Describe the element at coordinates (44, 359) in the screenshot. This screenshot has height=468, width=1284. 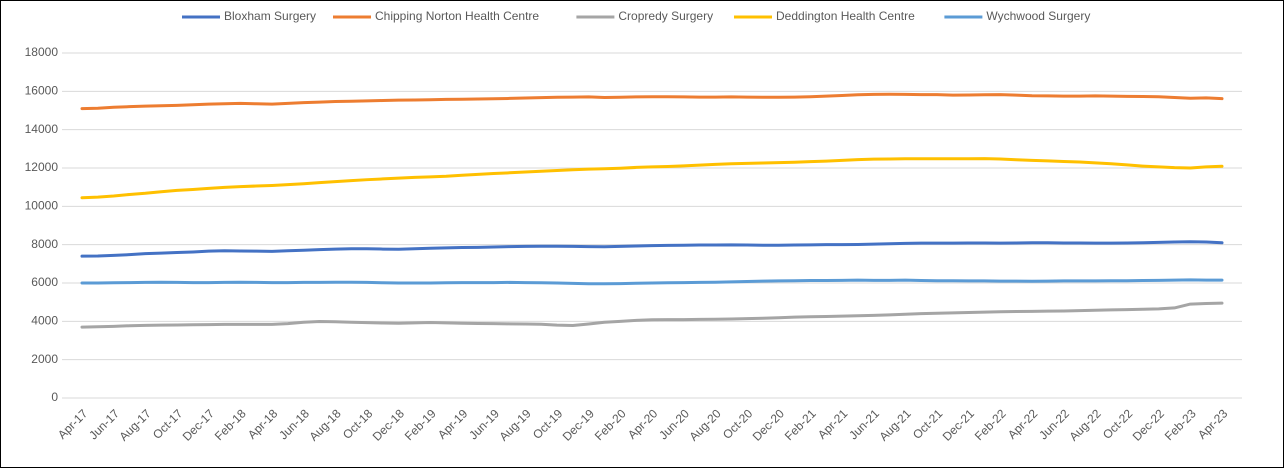
I see `y-tick-label: 2000` at that location.